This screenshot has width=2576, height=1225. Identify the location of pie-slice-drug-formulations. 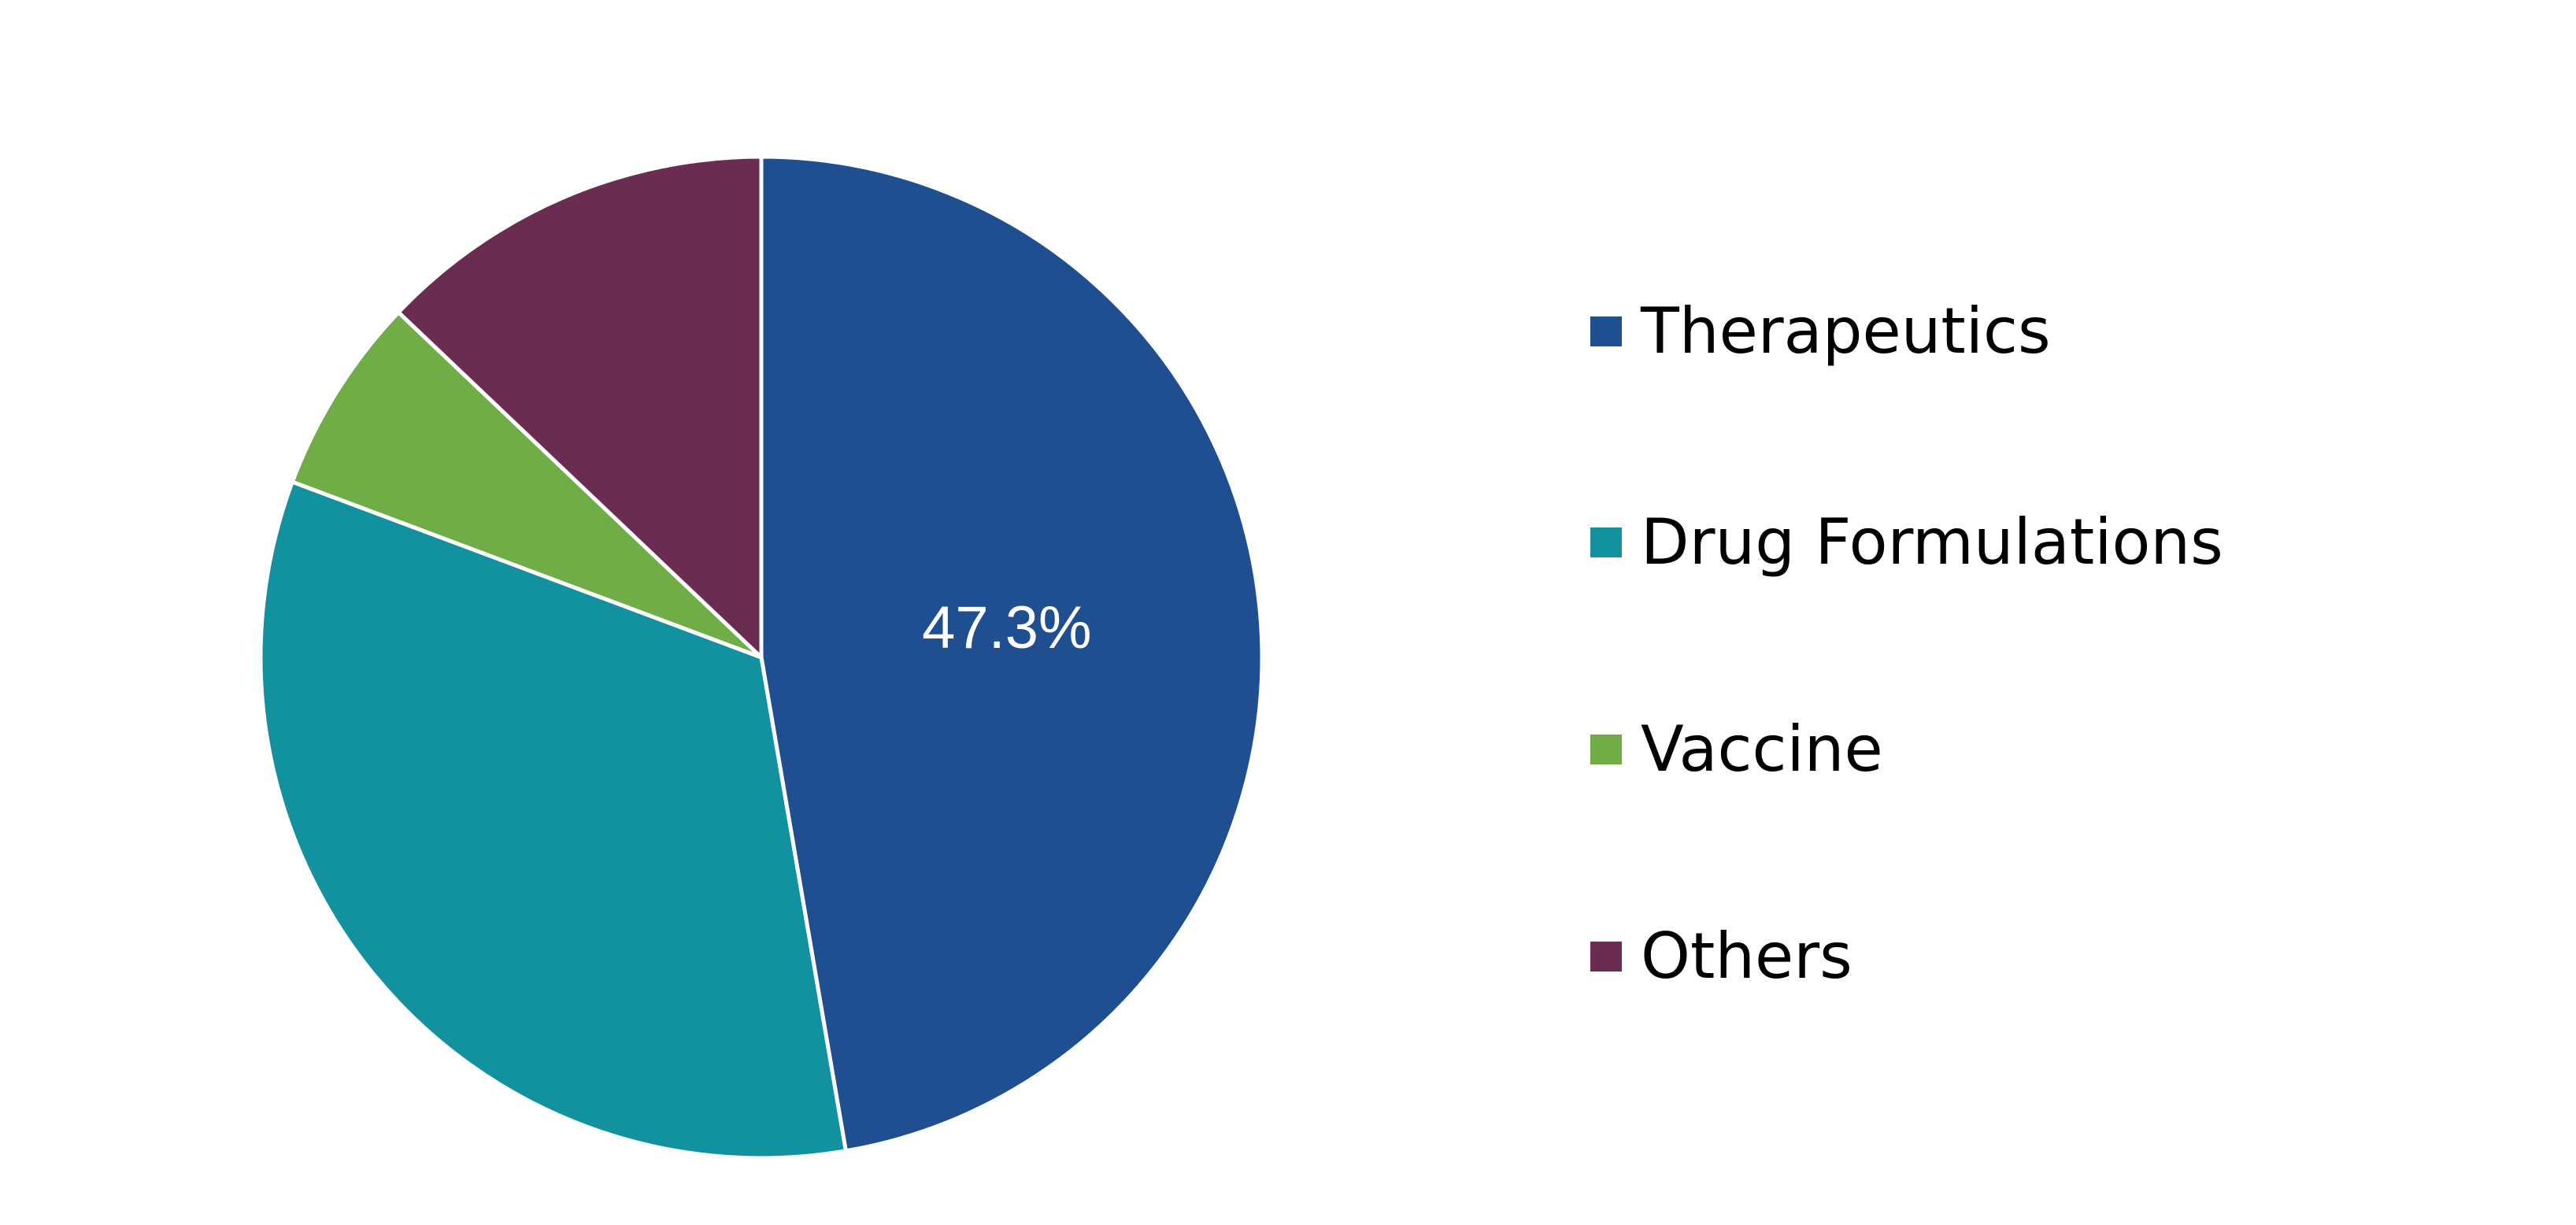
(553, 819).